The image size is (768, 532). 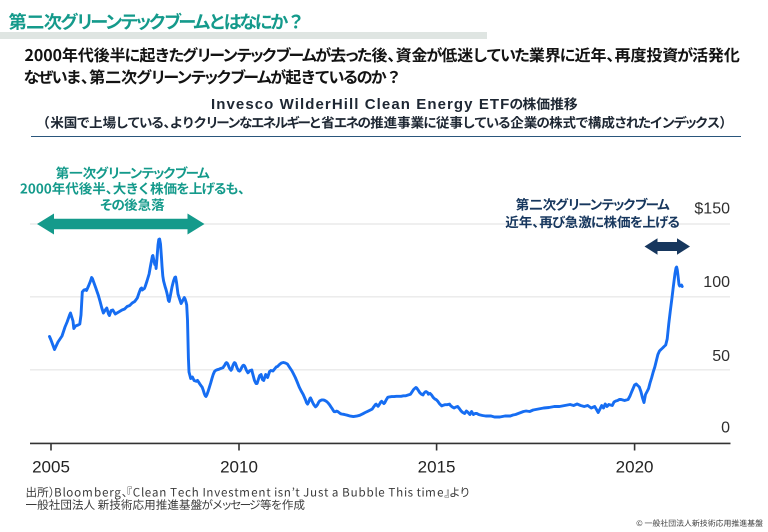 What do you see at coordinates (716, 282) in the screenshot?
I see `svg-text: 100` at bounding box center [716, 282].